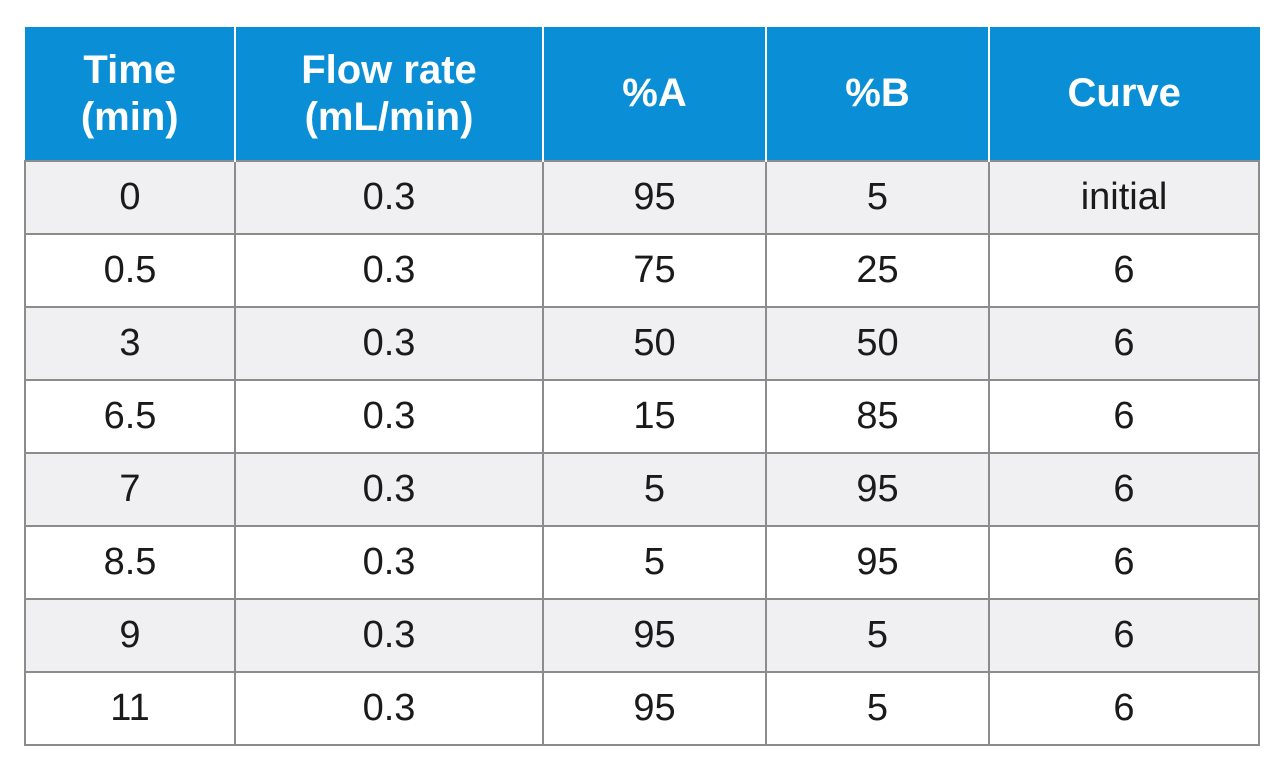  I want to click on header-curve: Curve, so click(1124, 94).